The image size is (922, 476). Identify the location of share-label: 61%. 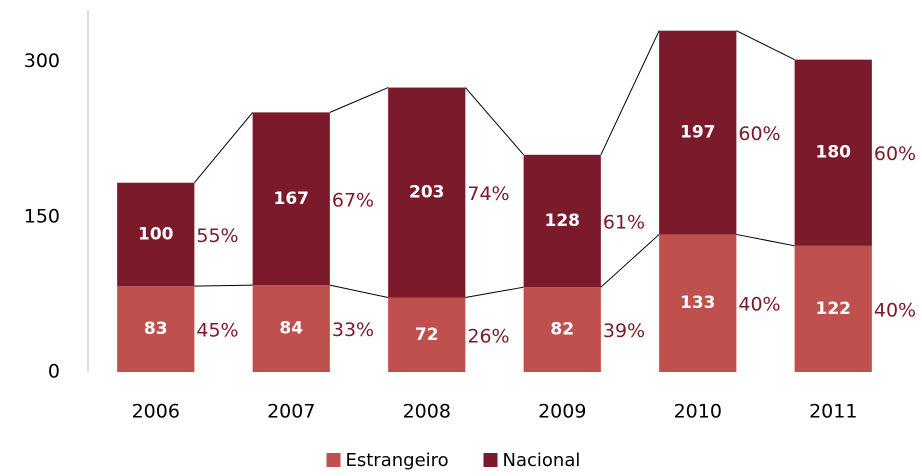
(624, 222).